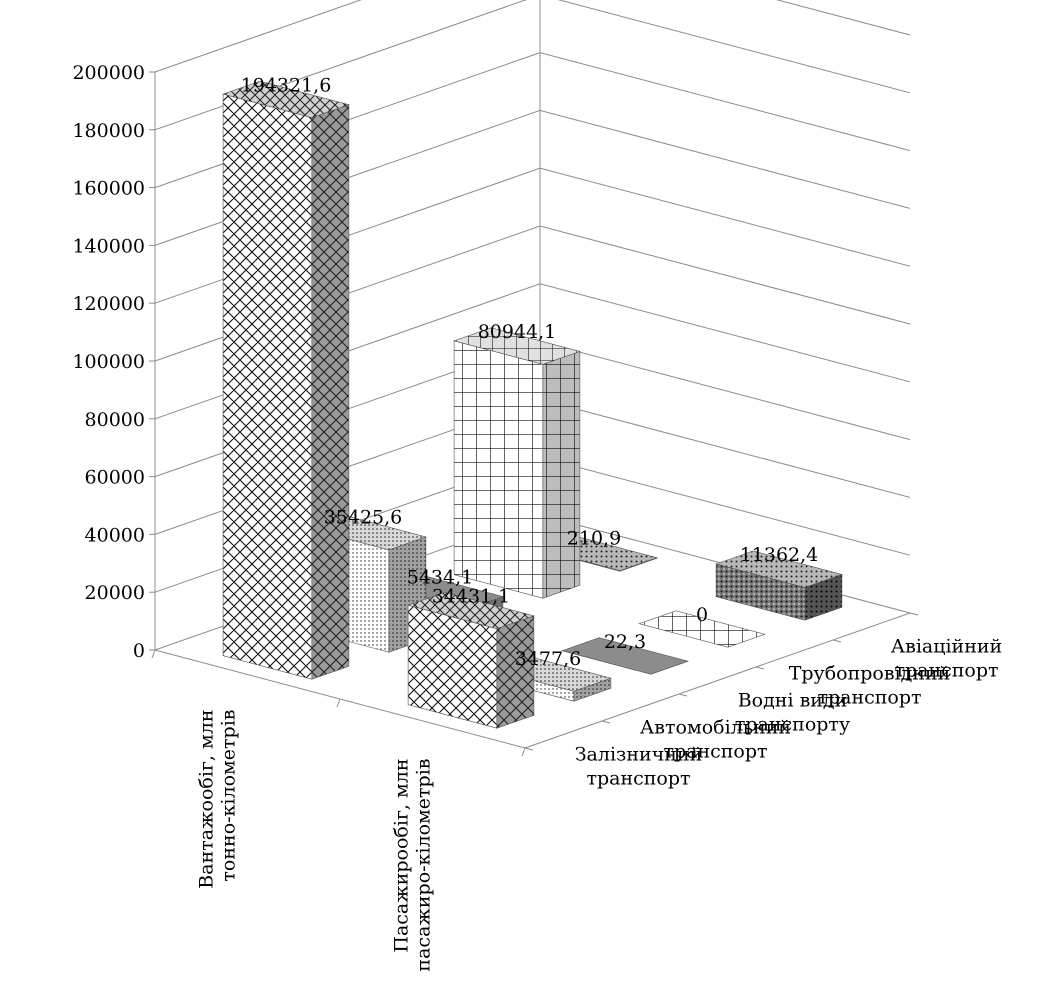 The width and height of the screenshot is (1062, 994). I want to click on series-label: Водні види транспорту, so click(792, 713).